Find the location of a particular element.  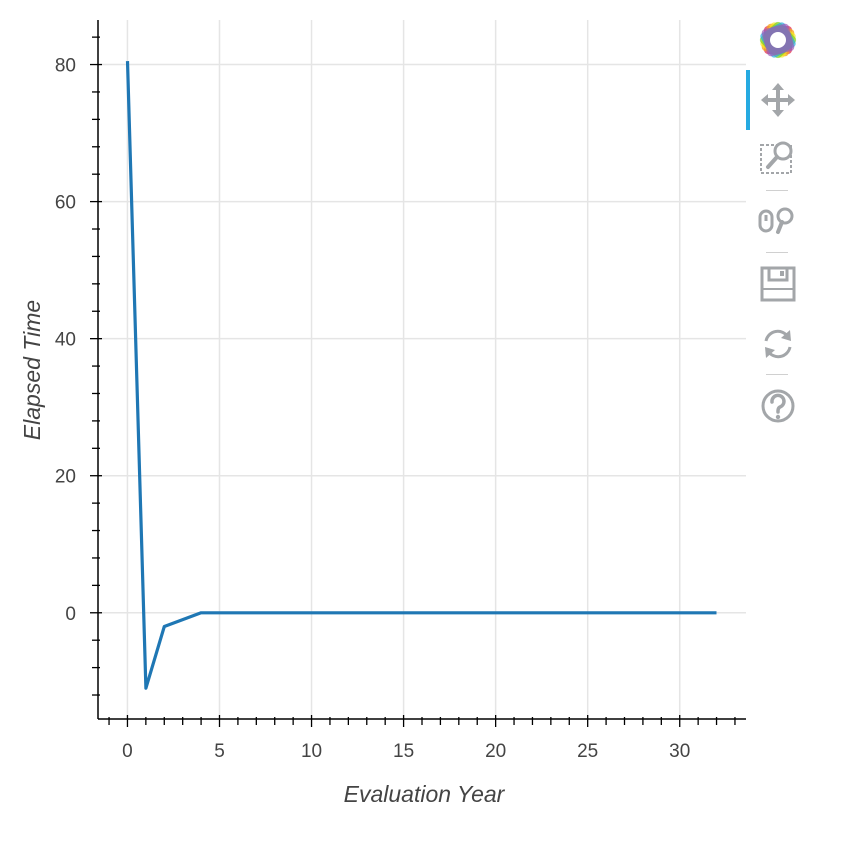

y-axis-title: Elapsed Time is located at coordinates (32, 370).